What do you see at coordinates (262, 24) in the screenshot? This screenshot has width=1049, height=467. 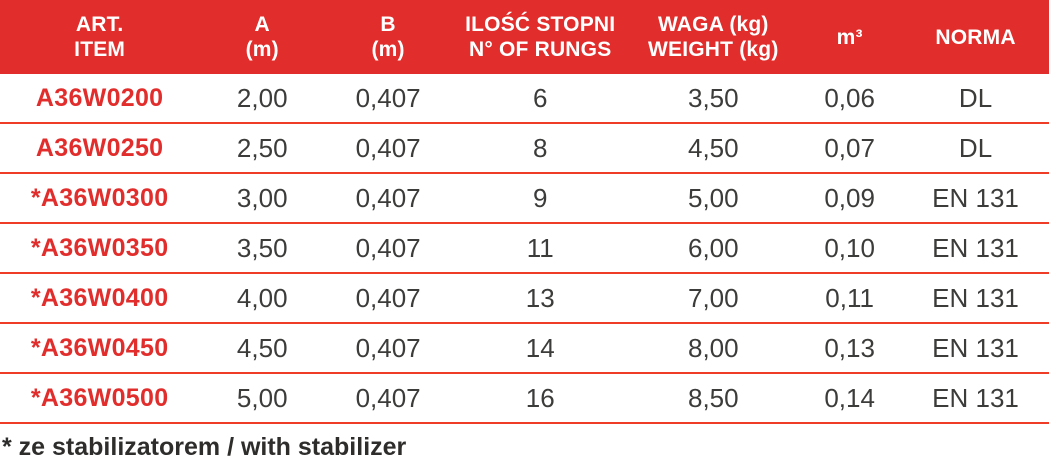 I see `header-line-pl: A` at bounding box center [262, 24].